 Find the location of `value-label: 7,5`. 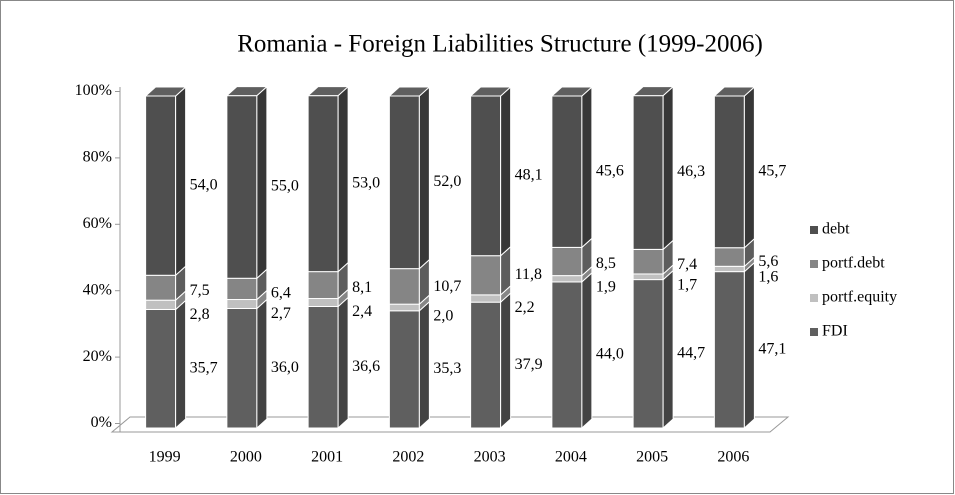

value-label: 7,5 is located at coordinates (200, 290).